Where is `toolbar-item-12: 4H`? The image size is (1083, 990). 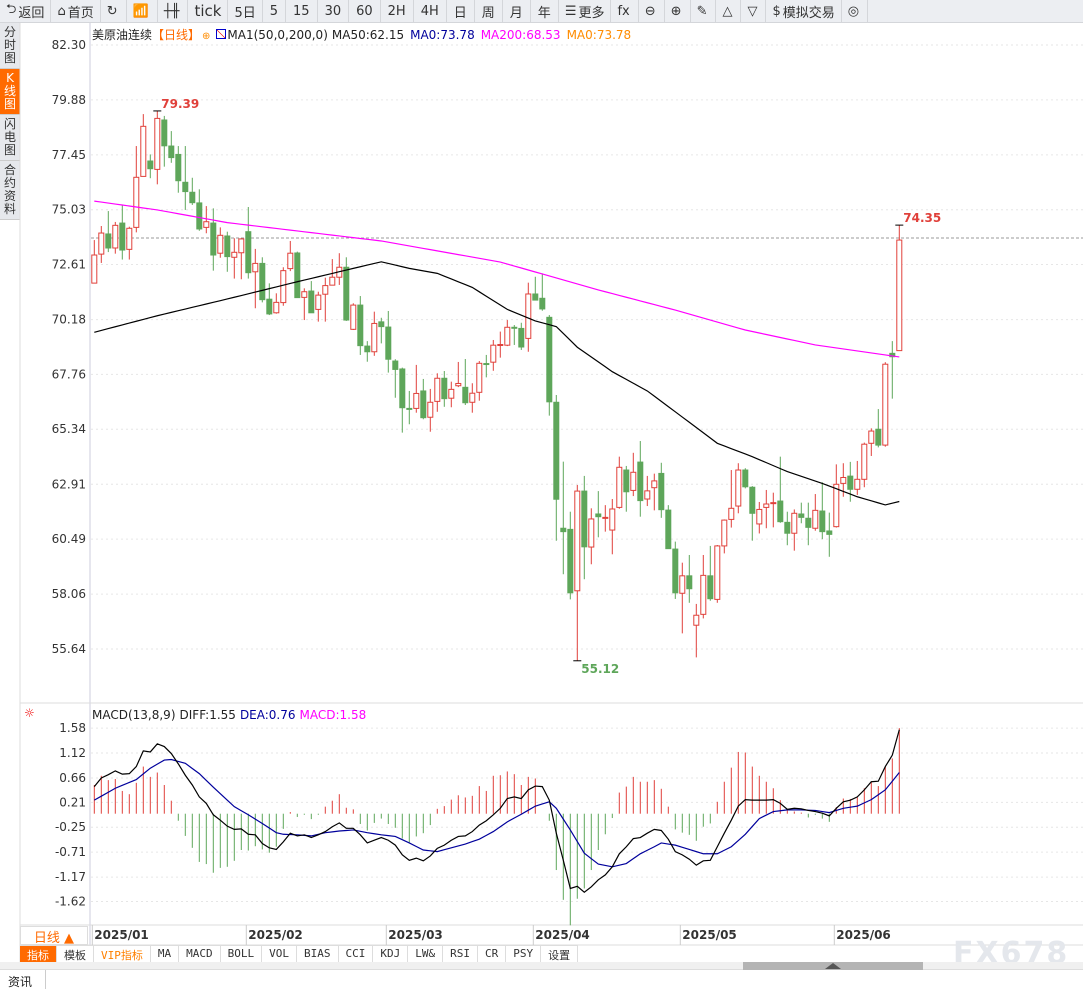
toolbar-item-12: 4H is located at coordinates (430, 11).